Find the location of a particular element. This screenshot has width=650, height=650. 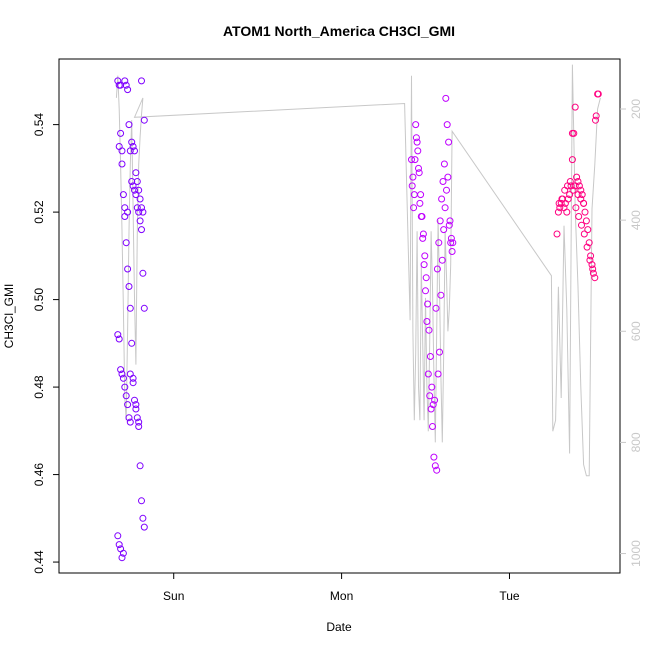

y2-tick-label: 600 is located at coordinates (636, 331).